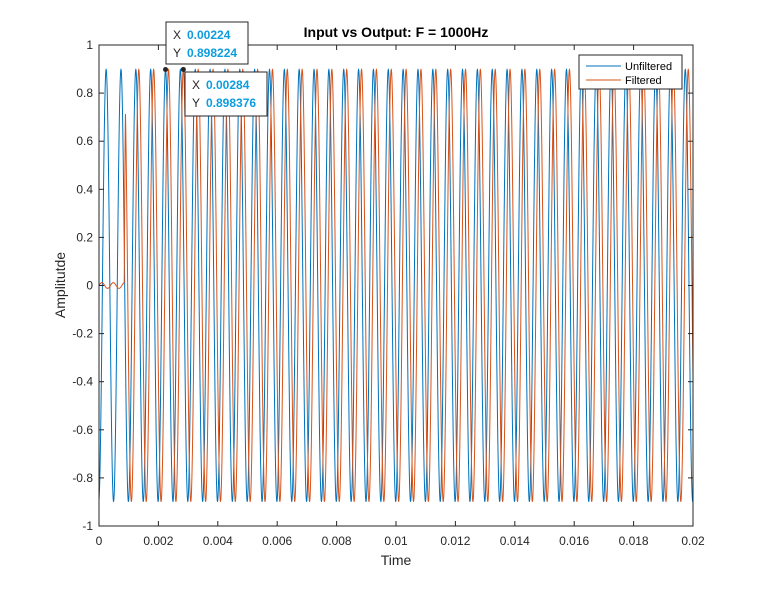 The height and width of the screenshot is (591, 766). Describe the element at coordinates (84, 141) in the screenshot. I see `y-tick-label: 0.6` at that location.